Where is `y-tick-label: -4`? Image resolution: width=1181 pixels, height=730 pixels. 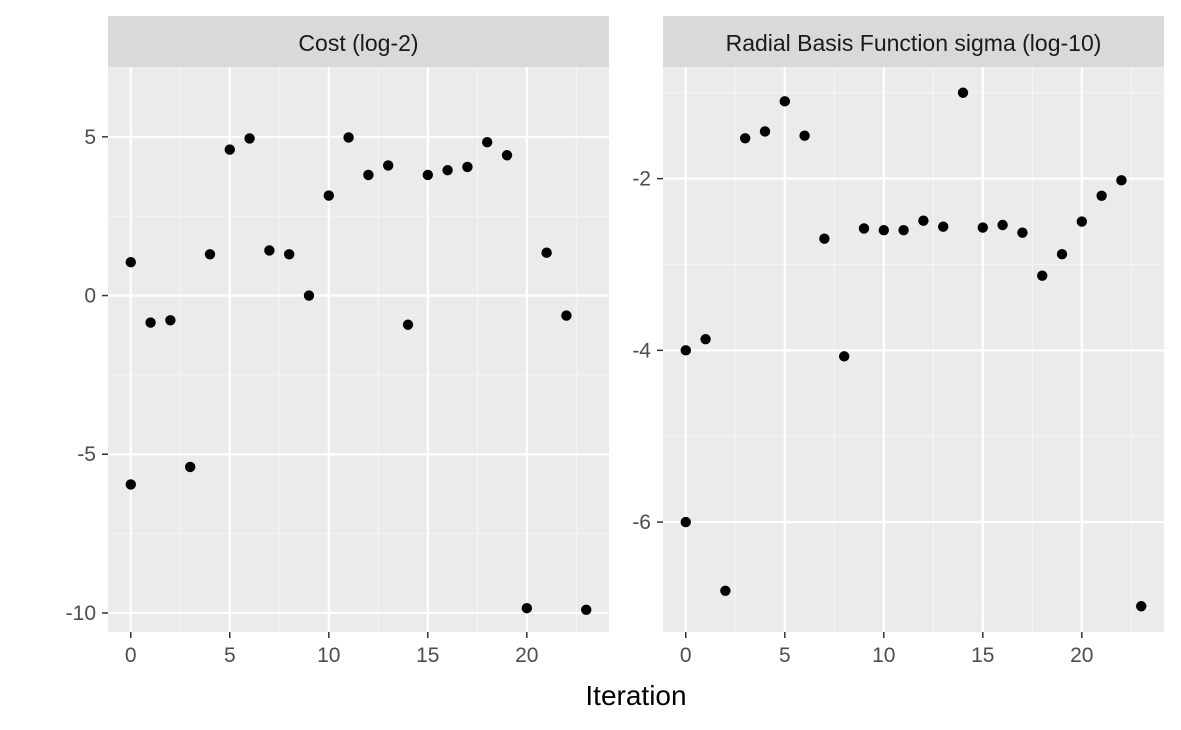
y-tick-label: -4 is located at coordinates (641, 350).